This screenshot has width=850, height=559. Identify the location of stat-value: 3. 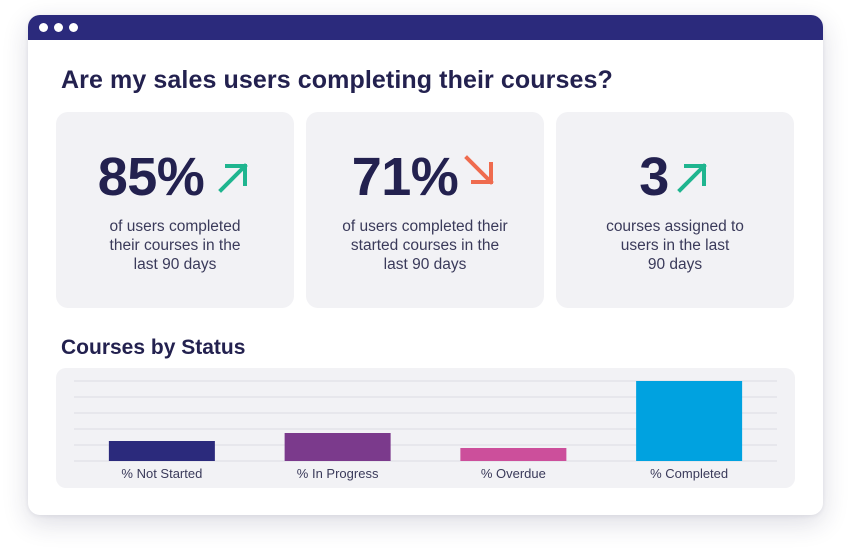
(654, 177).